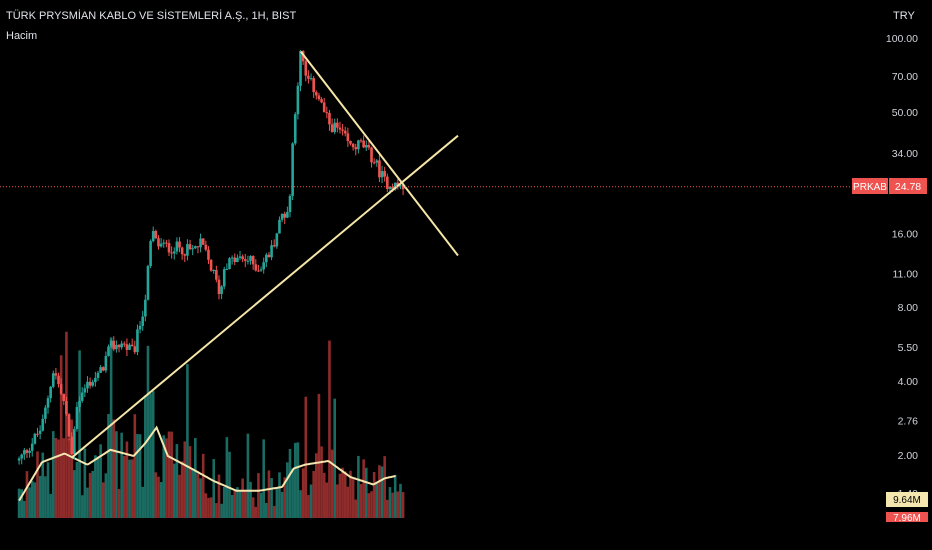 The width and height of the screenshot is (932, 550). What do you see at coordinates (905, 154) in the screenshot?
I see `price-axis-tick: 34.00` at bounding box center [905, 154].